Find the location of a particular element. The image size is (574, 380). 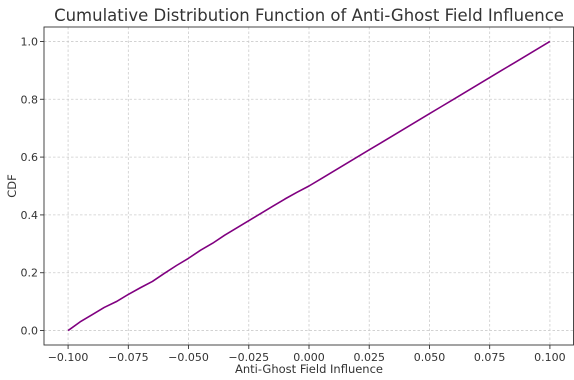

x-axis-label: Anti-Ghost Field Influence is located at coordinates (309, 369).